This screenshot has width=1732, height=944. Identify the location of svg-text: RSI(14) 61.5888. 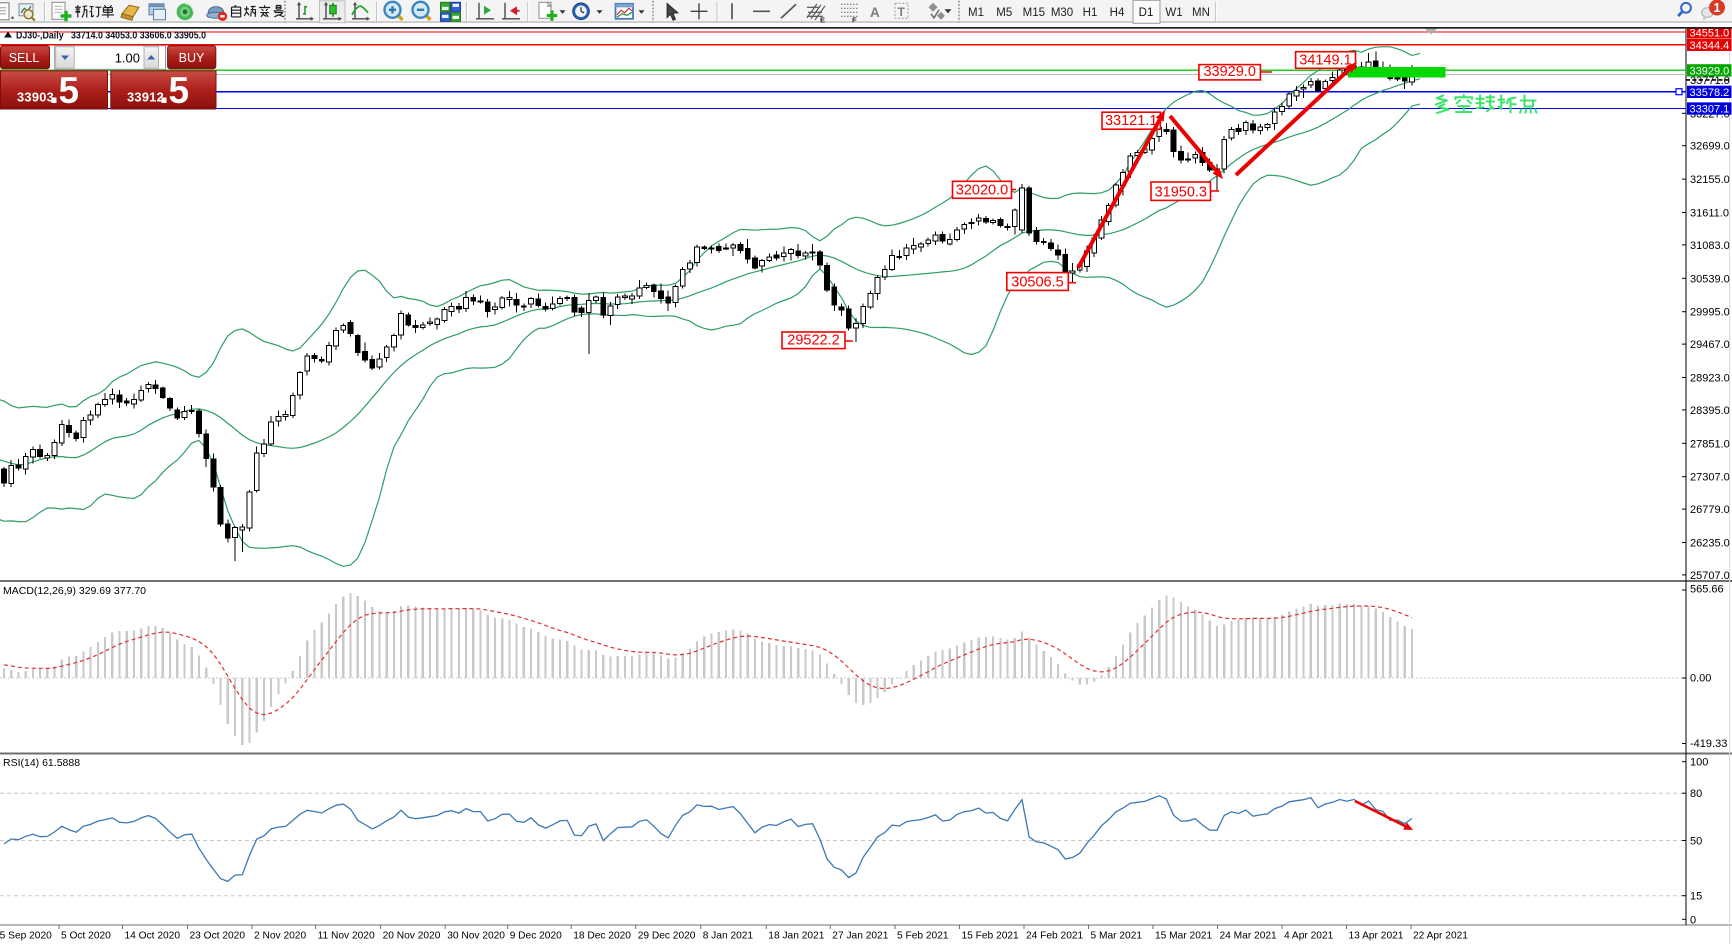
(41, 763).